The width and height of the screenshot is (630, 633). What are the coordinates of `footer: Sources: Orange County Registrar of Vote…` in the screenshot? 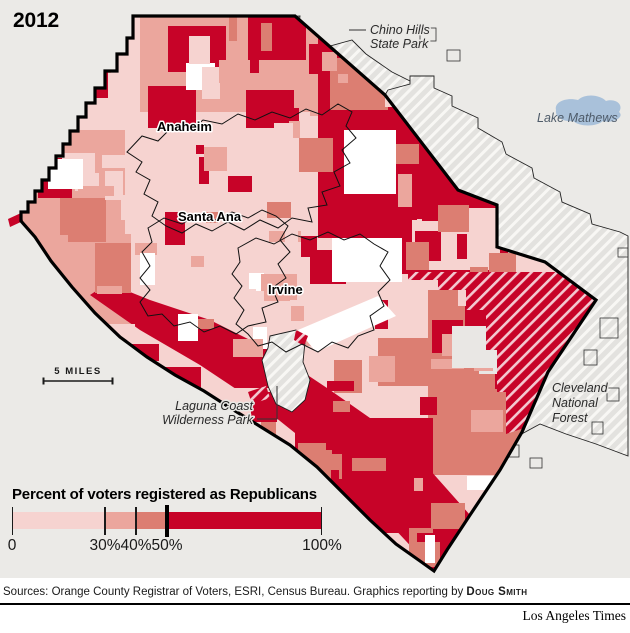 It's located at (315, 606).